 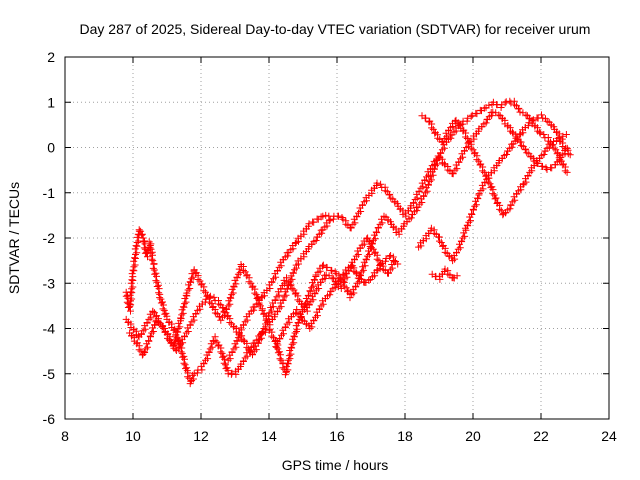 I want to click on x-tick-label: 20, so click(x=473, y=436).